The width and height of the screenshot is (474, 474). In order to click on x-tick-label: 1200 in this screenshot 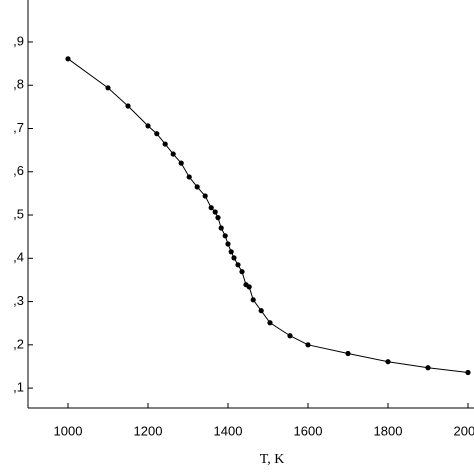, I will do `click(148, 430)`.